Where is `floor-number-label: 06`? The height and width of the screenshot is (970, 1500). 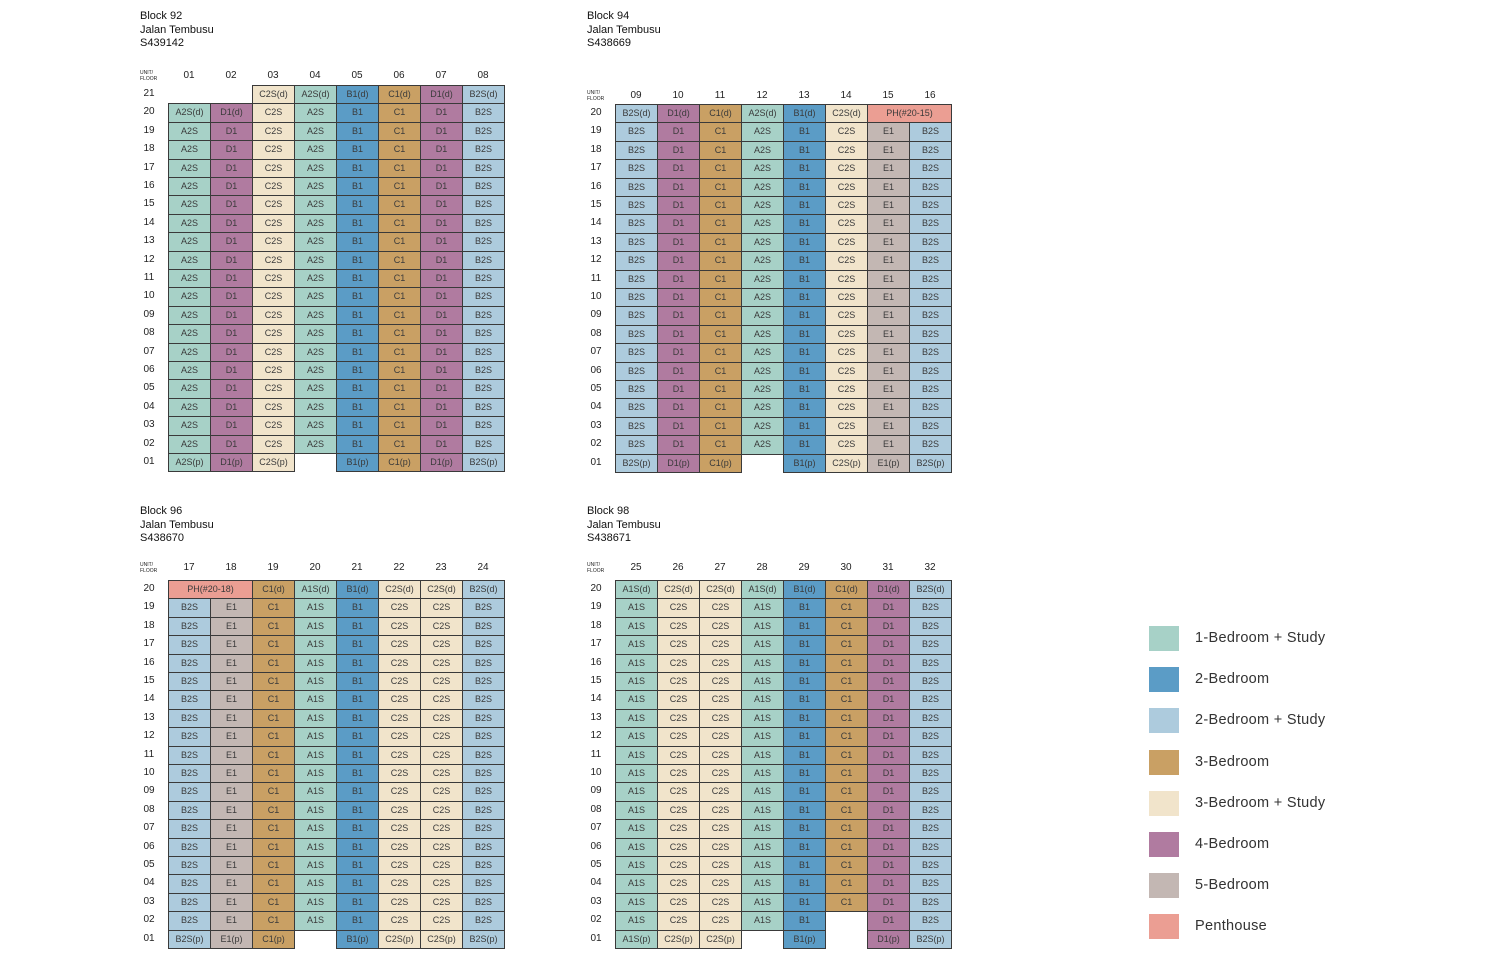
floor-number-label: 06 is located at coordinates (149, 369).